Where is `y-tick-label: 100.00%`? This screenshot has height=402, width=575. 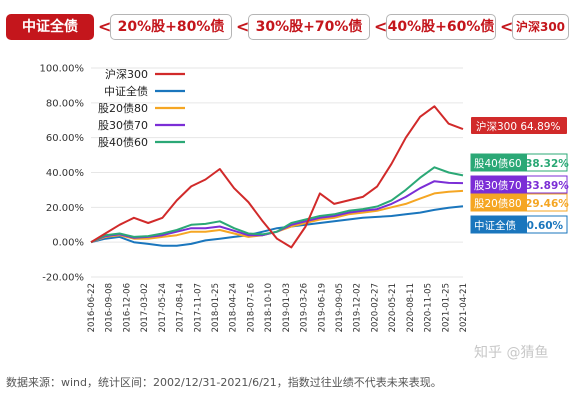
y-tick-label: 100.00% is located at coordinates (62, 69).